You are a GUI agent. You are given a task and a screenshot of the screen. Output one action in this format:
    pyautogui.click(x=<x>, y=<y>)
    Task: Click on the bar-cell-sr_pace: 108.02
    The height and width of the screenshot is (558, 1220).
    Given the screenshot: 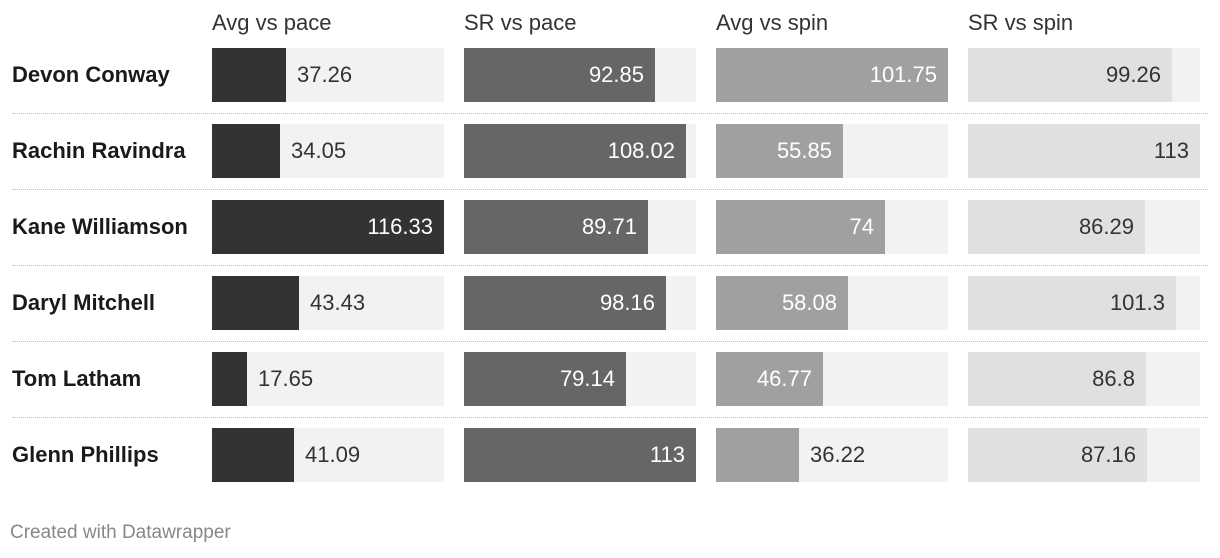 What is the action you would take?
    pyautogui.click(x=580, y=151)
    